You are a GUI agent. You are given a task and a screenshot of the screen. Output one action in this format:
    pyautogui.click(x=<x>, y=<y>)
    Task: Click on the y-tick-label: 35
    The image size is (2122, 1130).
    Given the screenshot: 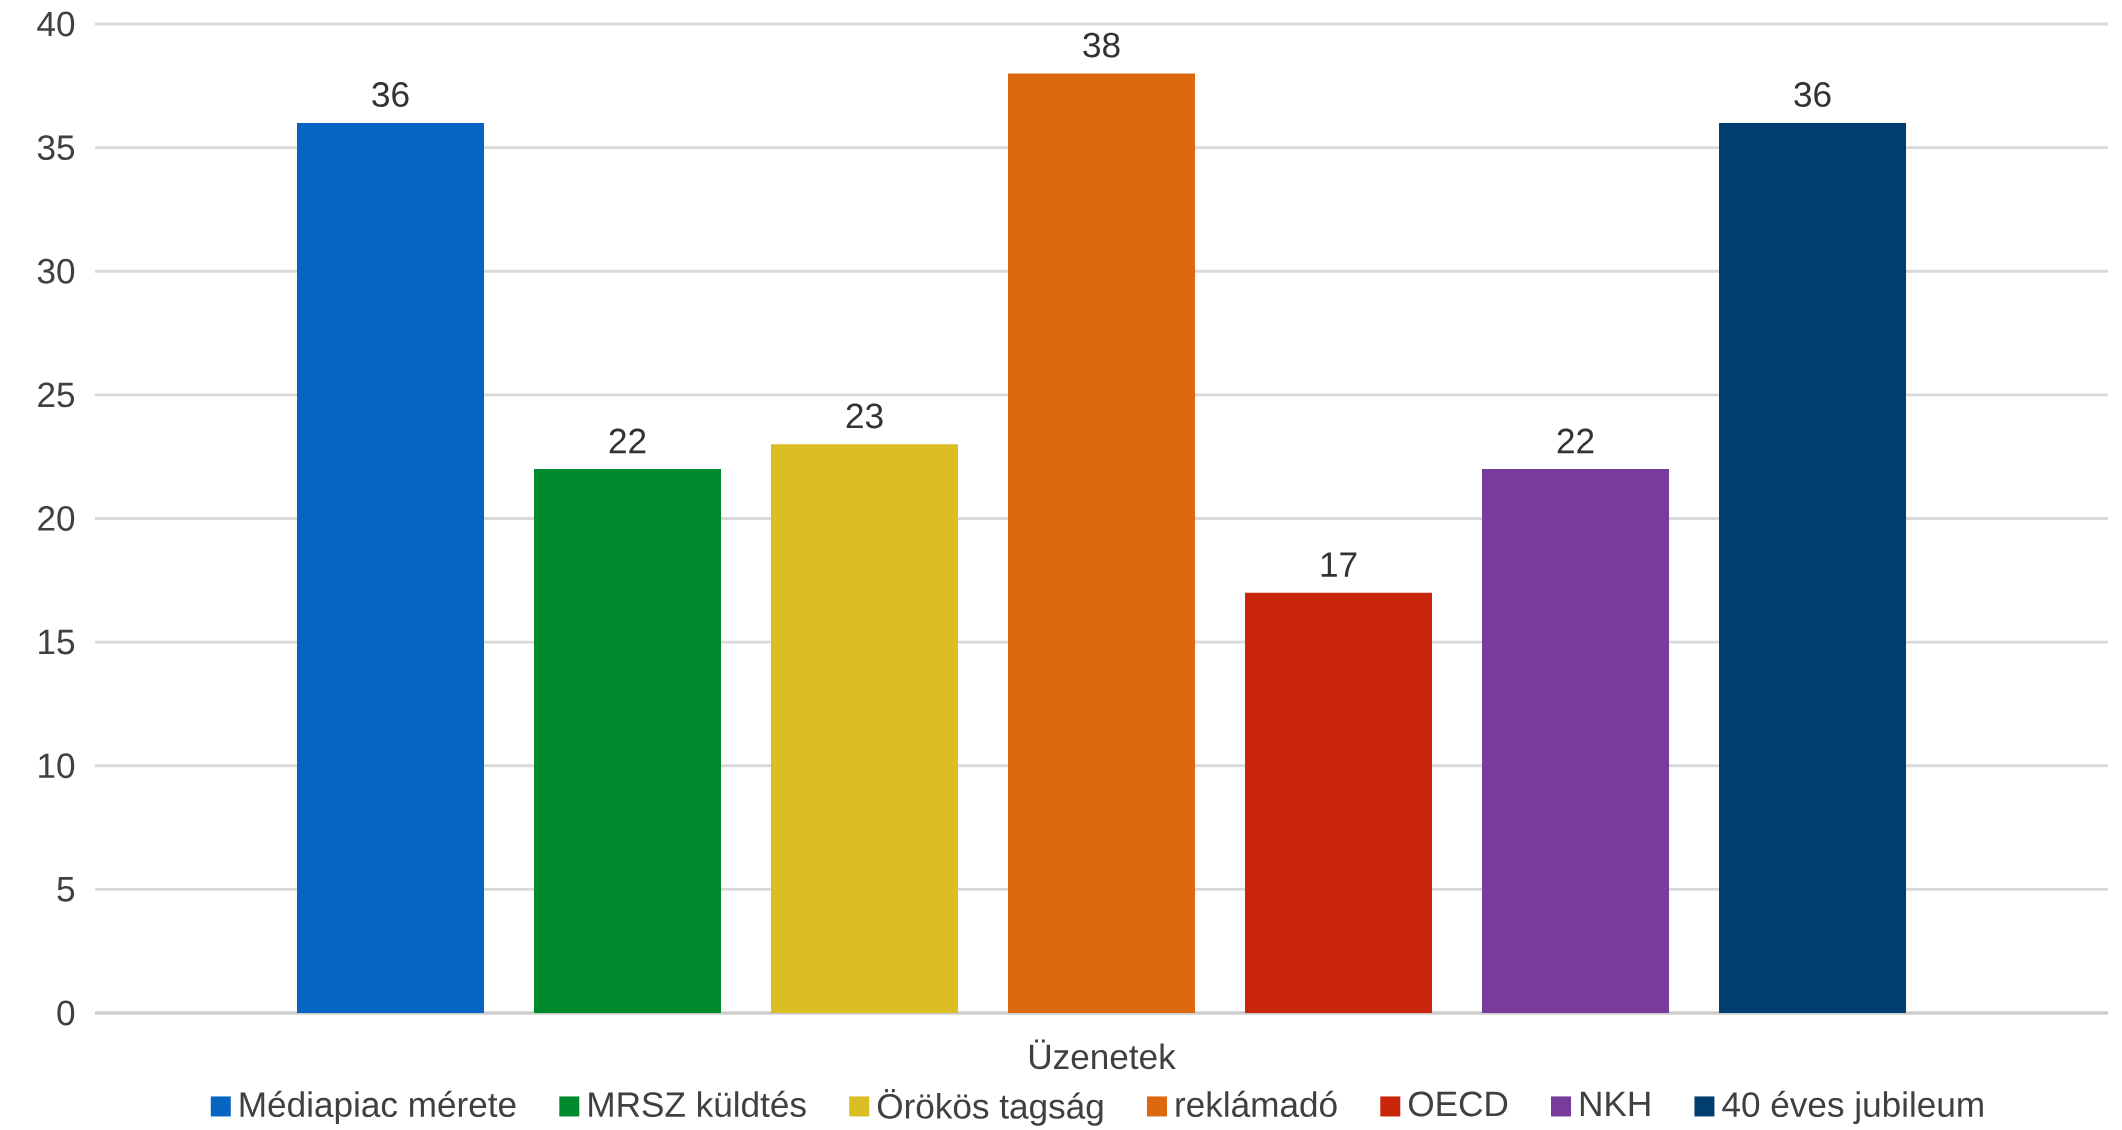 What is the action you would take?
    pyautogui.click(x=56, y=148)
    